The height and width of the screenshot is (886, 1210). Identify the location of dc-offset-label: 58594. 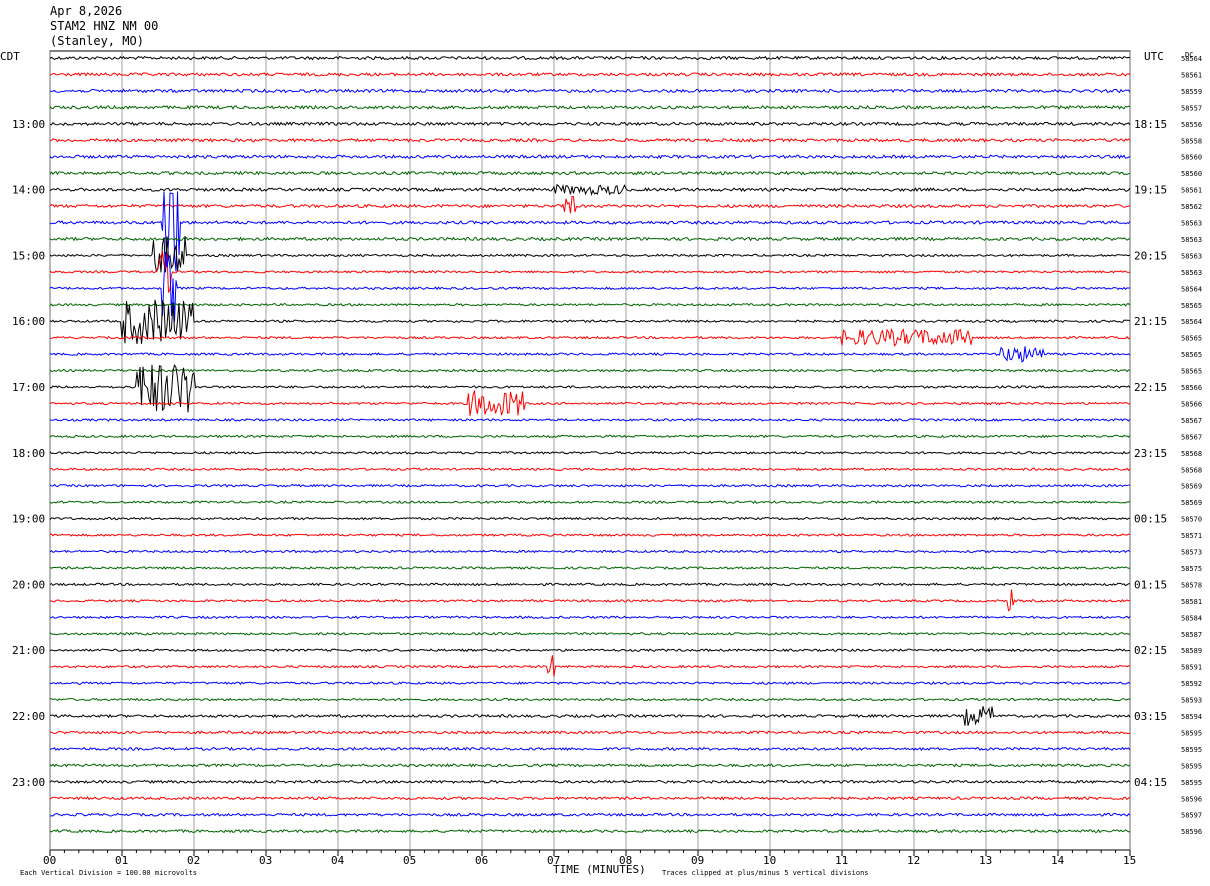
(1191, 717).